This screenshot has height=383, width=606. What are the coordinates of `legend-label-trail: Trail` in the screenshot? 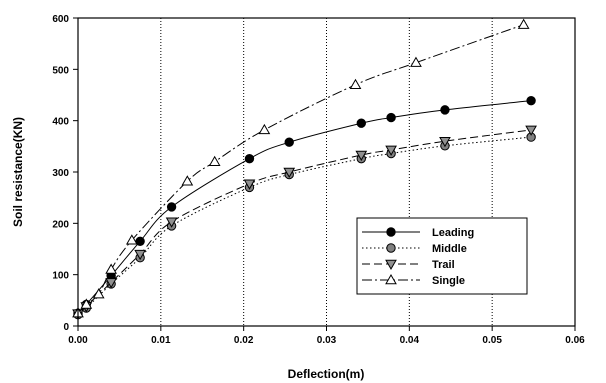 It's located at (443, 265).